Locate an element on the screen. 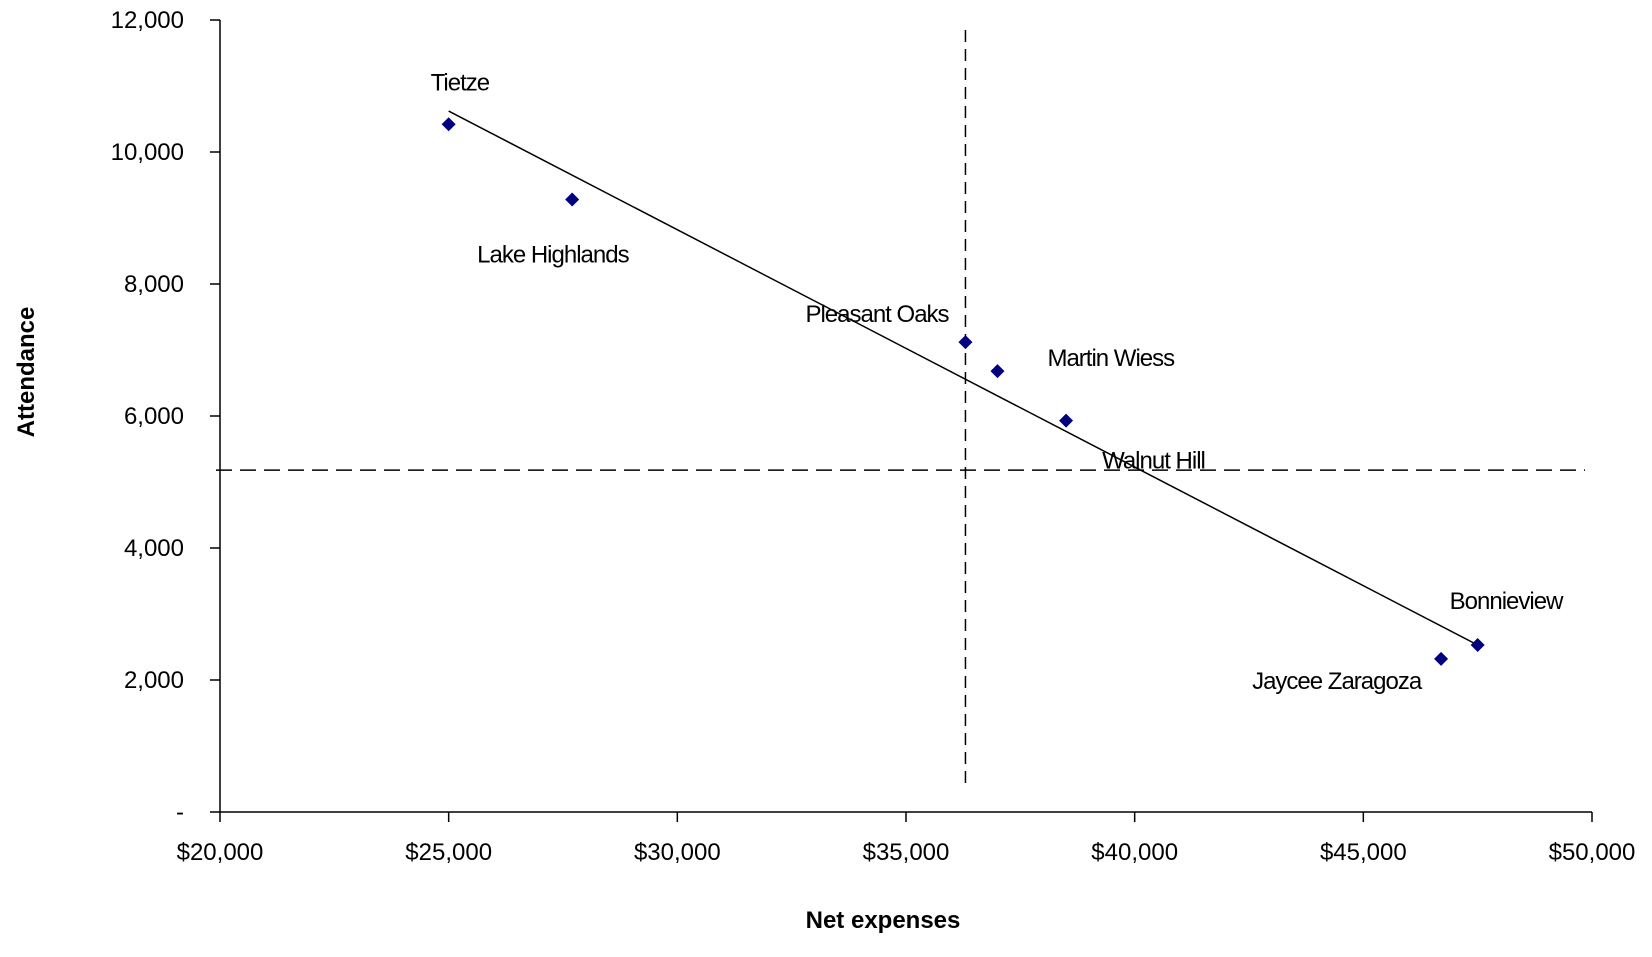 The image size is (1652, 957). point-label: Martin Wiess is located at coordinates (1111, 358).